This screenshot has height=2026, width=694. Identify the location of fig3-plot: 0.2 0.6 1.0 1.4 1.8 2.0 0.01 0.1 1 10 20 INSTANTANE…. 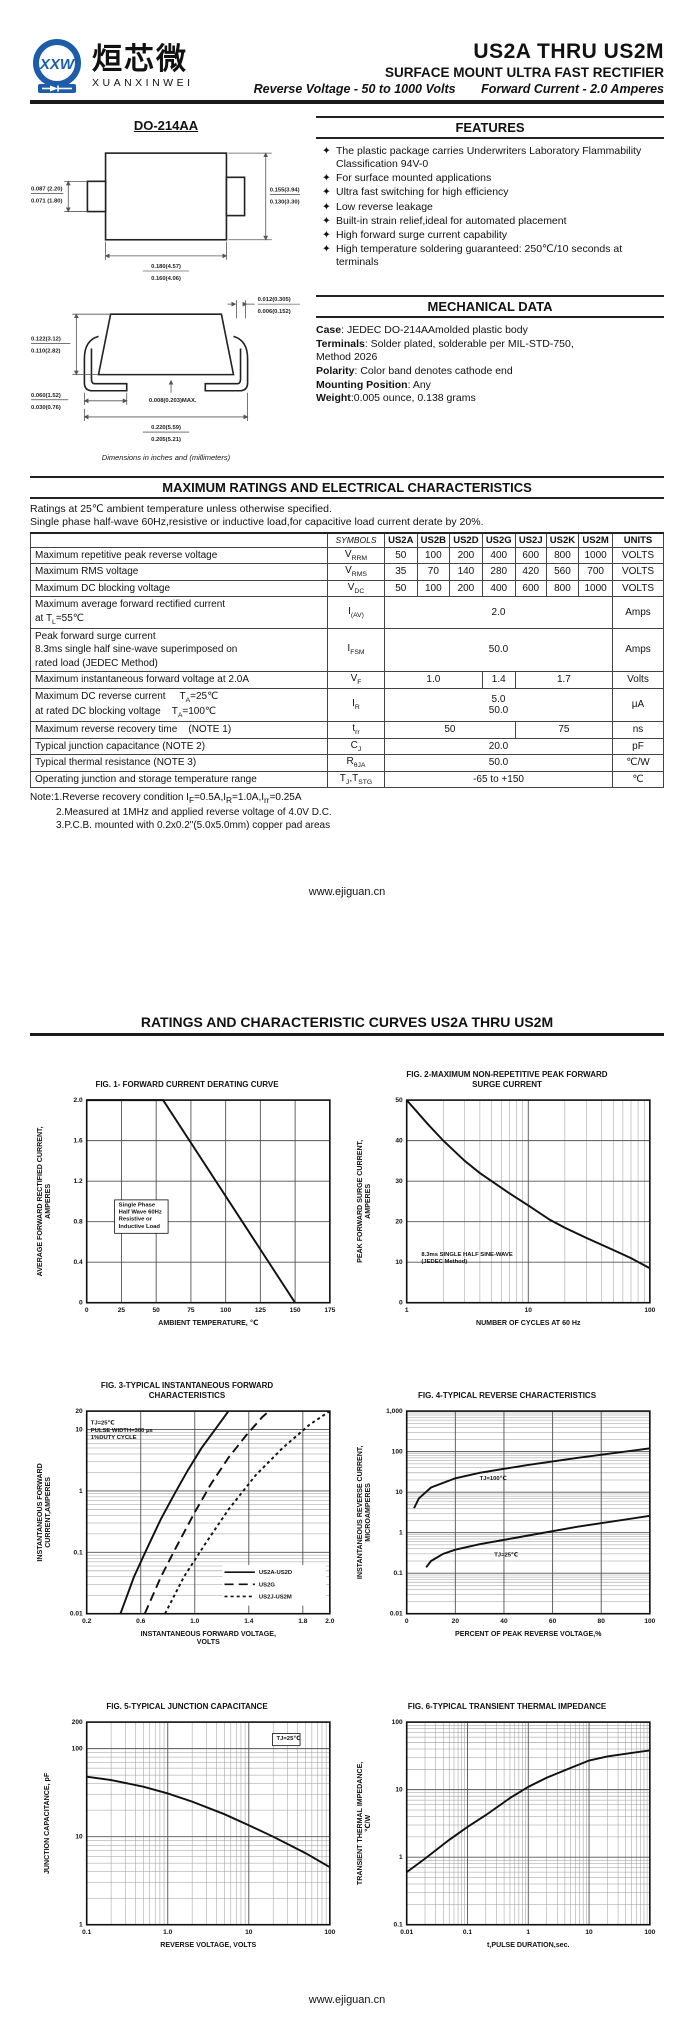
(185, 1527).